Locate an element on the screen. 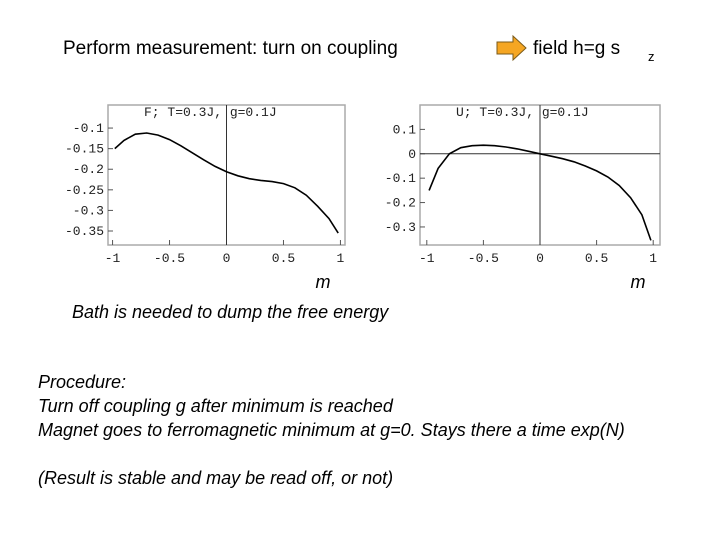 This screenshot has height=540, width=720. procedure-line: Procedure: is located at coordinates (82, 382).